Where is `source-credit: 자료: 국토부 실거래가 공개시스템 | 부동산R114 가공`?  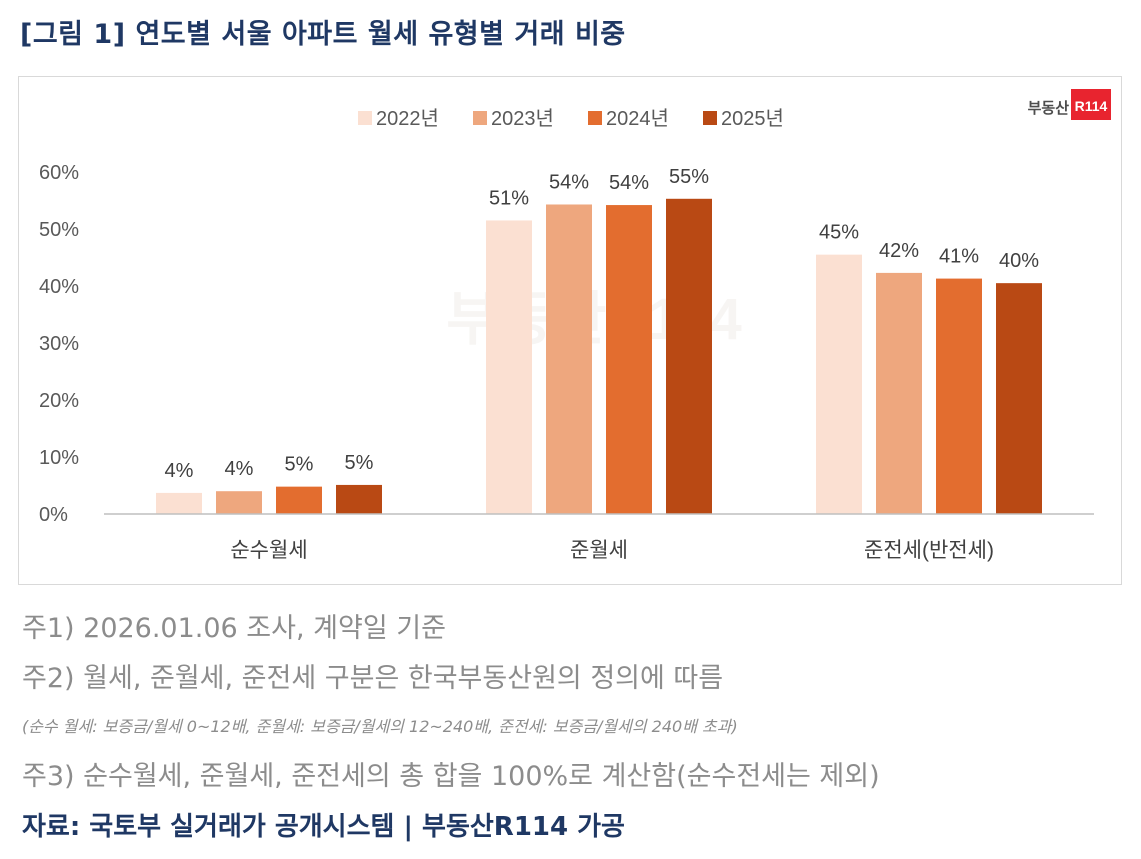 source-credit: 자료: 국토부 실거래가 공개시스템 | 부동산R114 가공 is located at coordinates (323, 827).